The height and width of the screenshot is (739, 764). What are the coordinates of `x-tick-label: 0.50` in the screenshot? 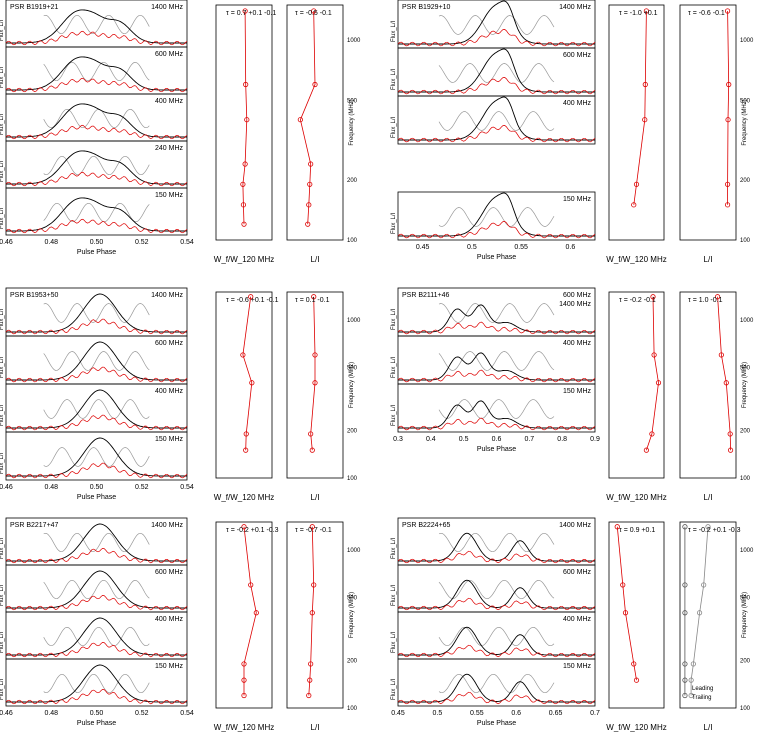 It's located at (97, 487).